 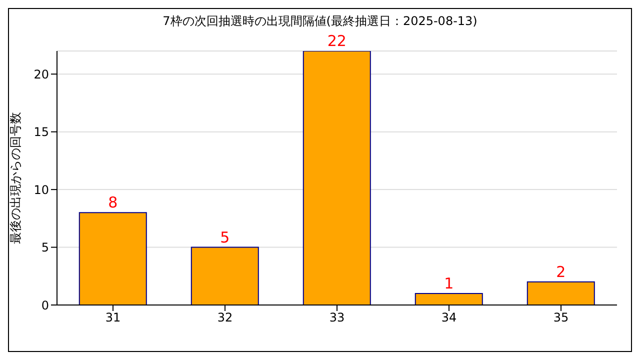 I want to click on data-label: 2, so click(x=561, y=271).